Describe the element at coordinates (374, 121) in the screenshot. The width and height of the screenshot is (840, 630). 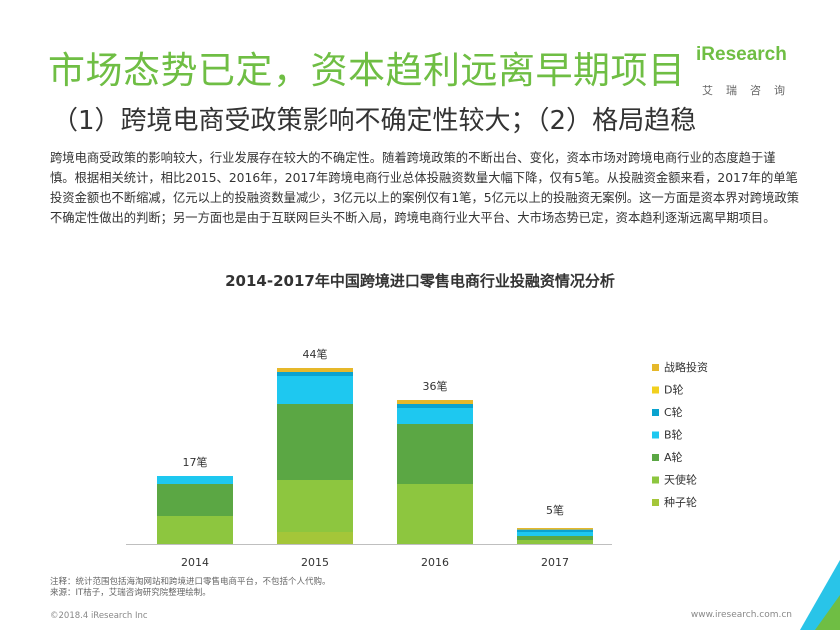
I see `page-subtitle: （1）跨境电商受政策影响不确定性较大；（2）格局趋稳` at that location.